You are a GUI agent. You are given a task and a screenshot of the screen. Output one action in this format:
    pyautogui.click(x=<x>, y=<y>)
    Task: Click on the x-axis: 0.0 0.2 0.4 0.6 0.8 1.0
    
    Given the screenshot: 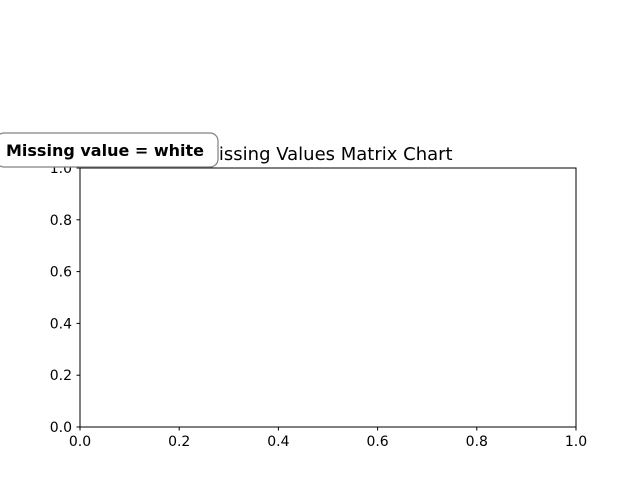 What is the action you would take?
    pyautogui.click(x=328, y=438)
    